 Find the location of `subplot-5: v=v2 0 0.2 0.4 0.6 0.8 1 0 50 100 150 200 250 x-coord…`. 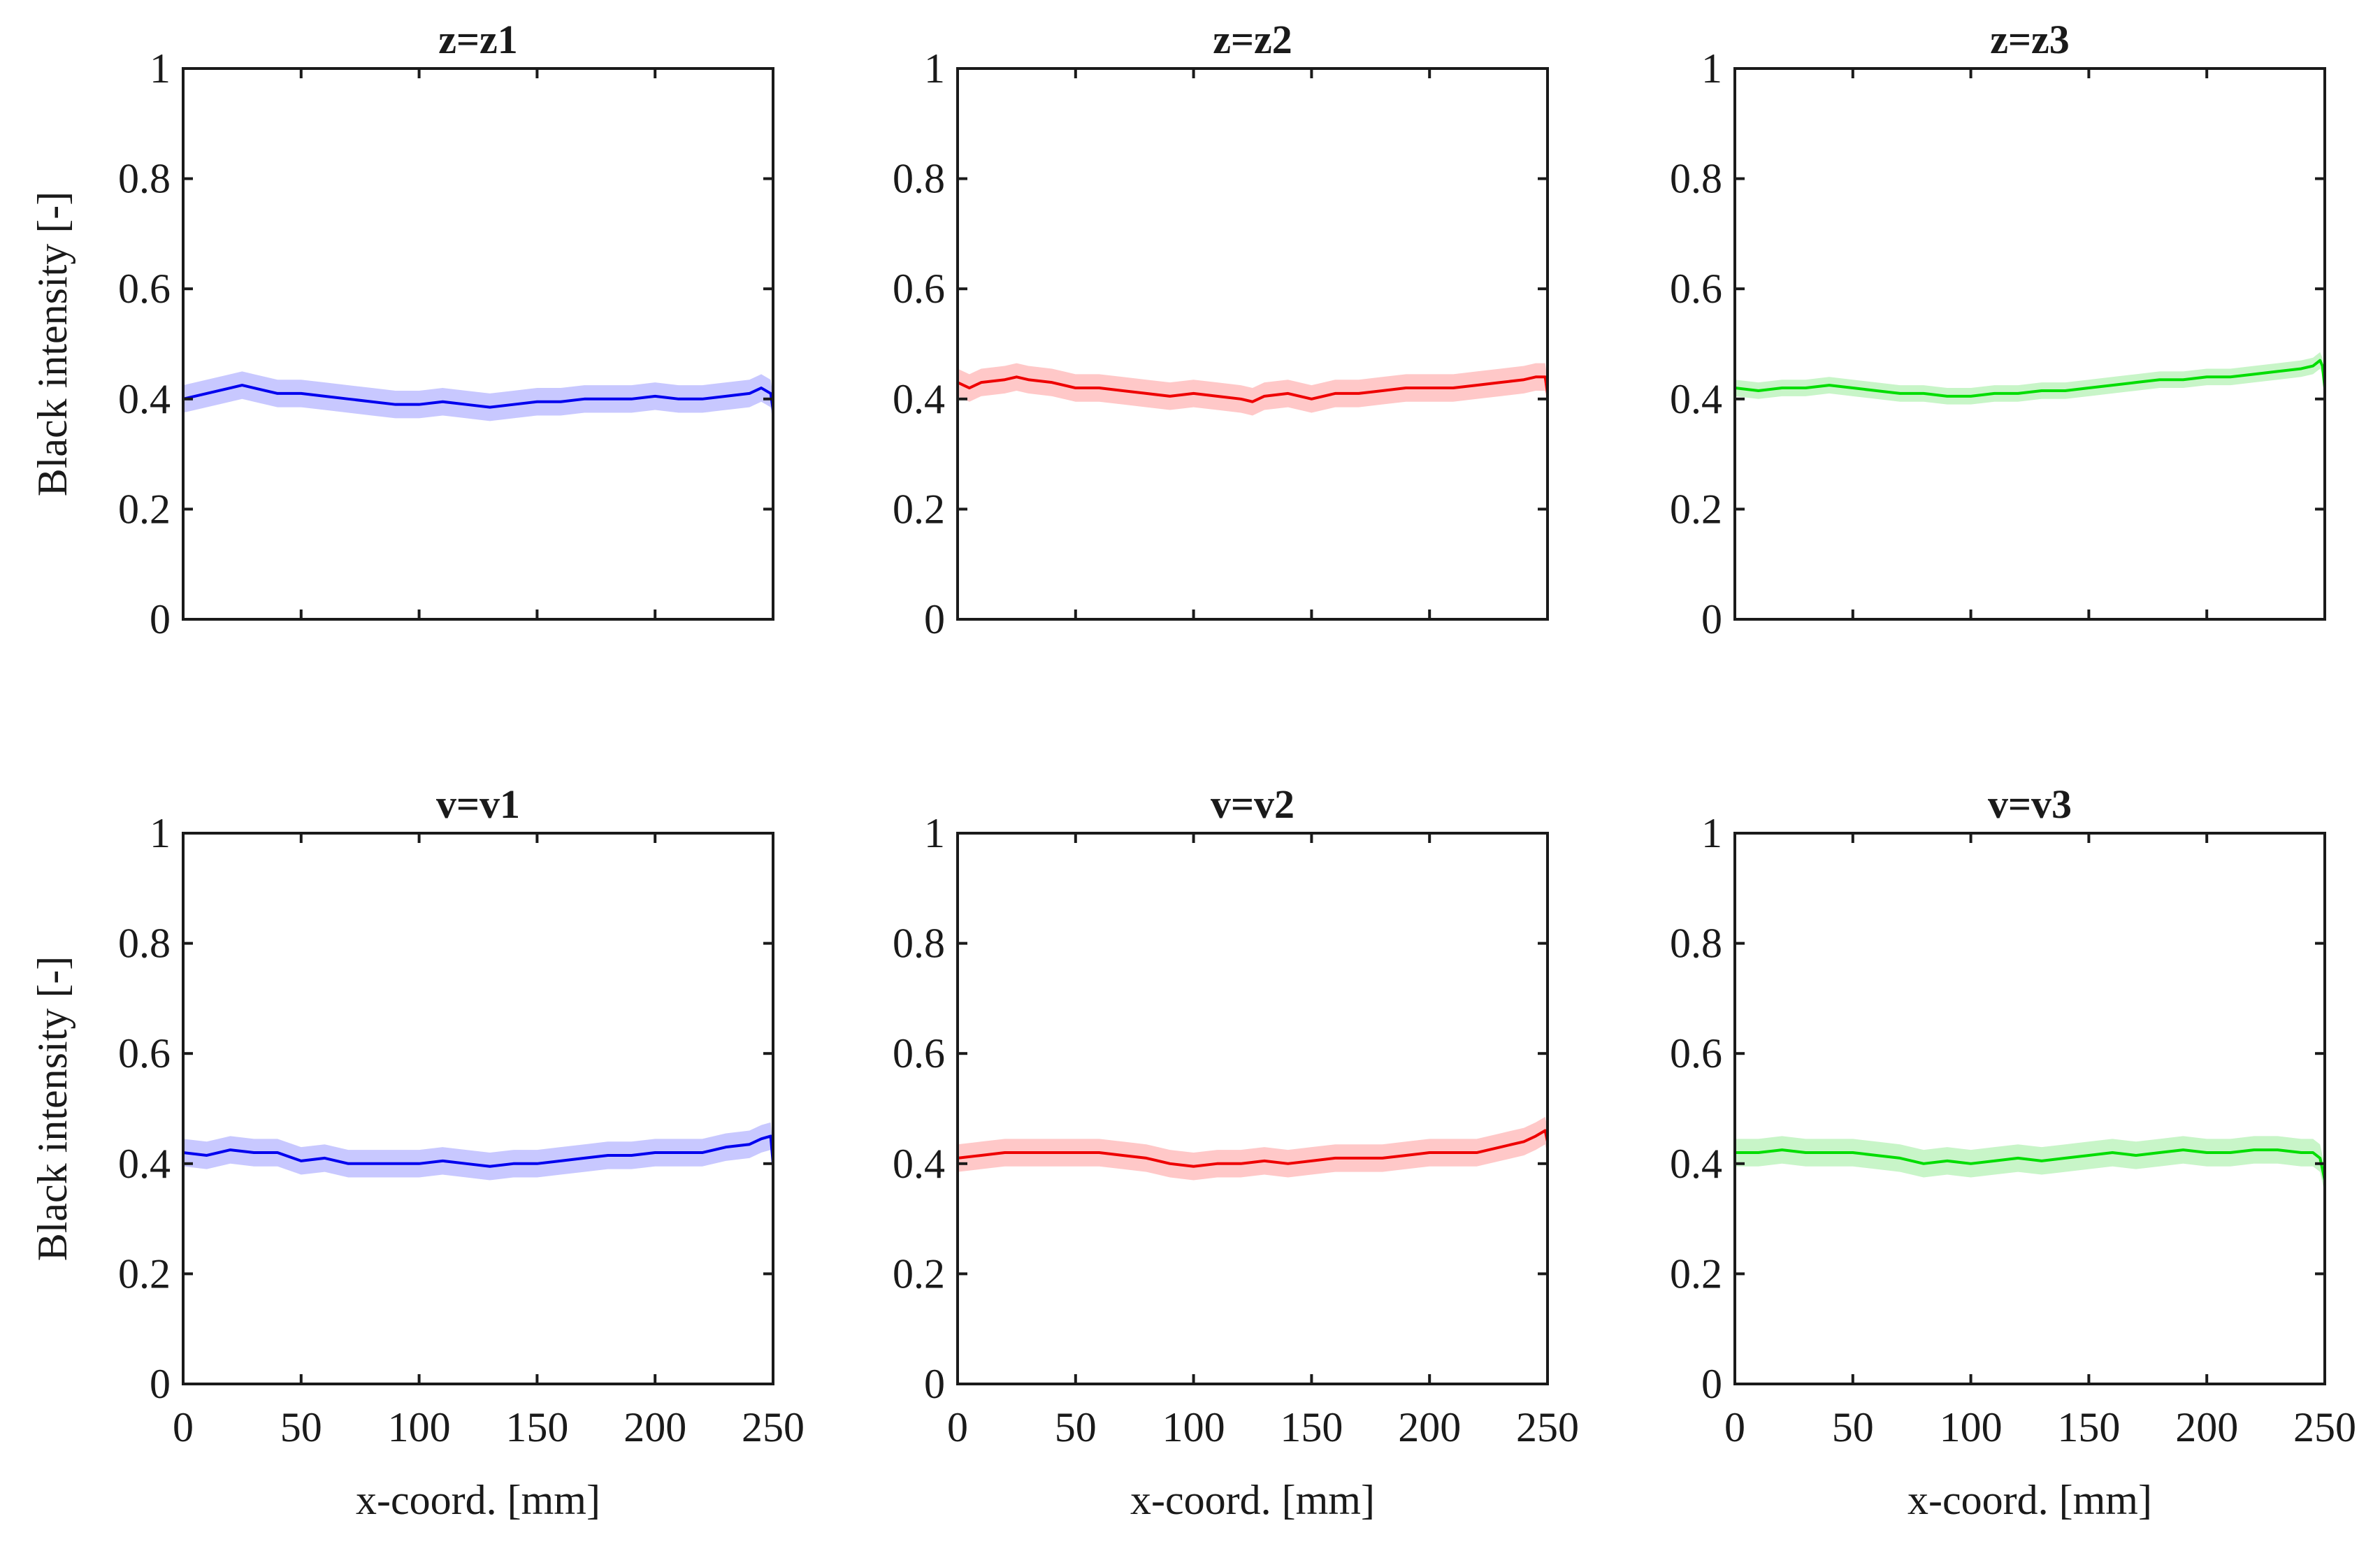

subplot-5: v=v2 0 0.2 0.4 0.6 0.8 1 0 50 100 150 200 250 x-coord… is located at coordinates (1236, 1152).